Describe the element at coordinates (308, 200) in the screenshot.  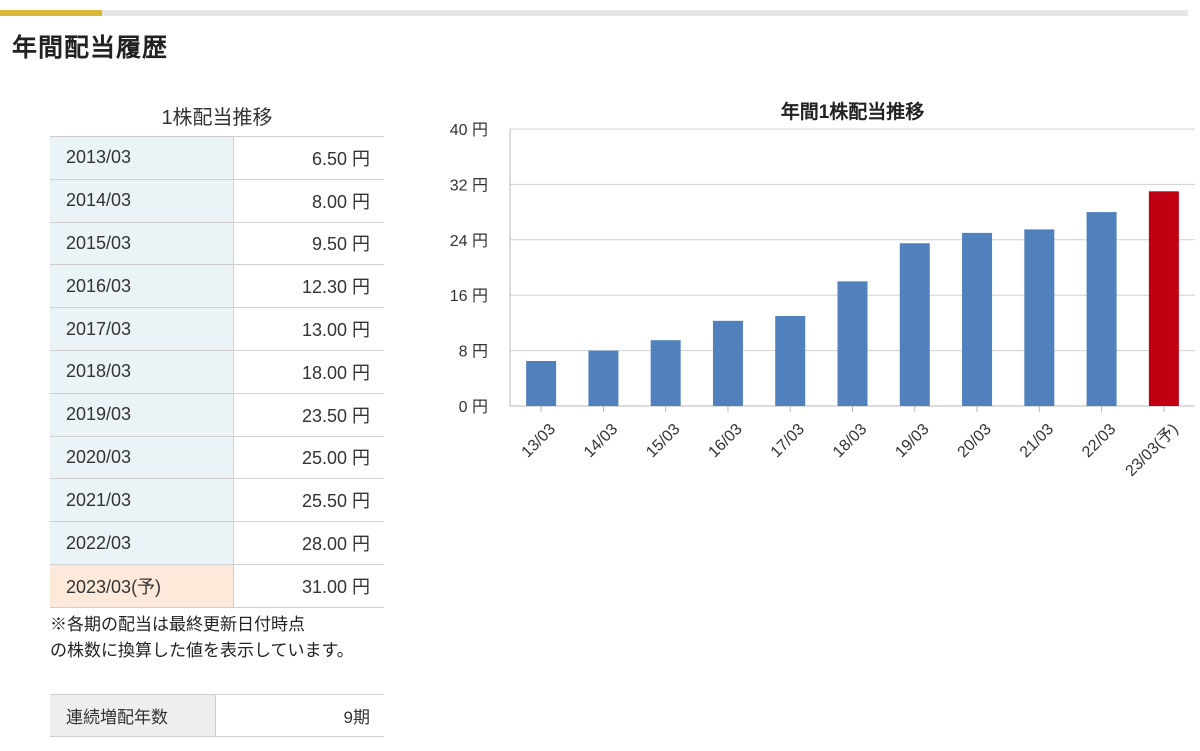
I see `amount-cell: 8.00 円` at that location.